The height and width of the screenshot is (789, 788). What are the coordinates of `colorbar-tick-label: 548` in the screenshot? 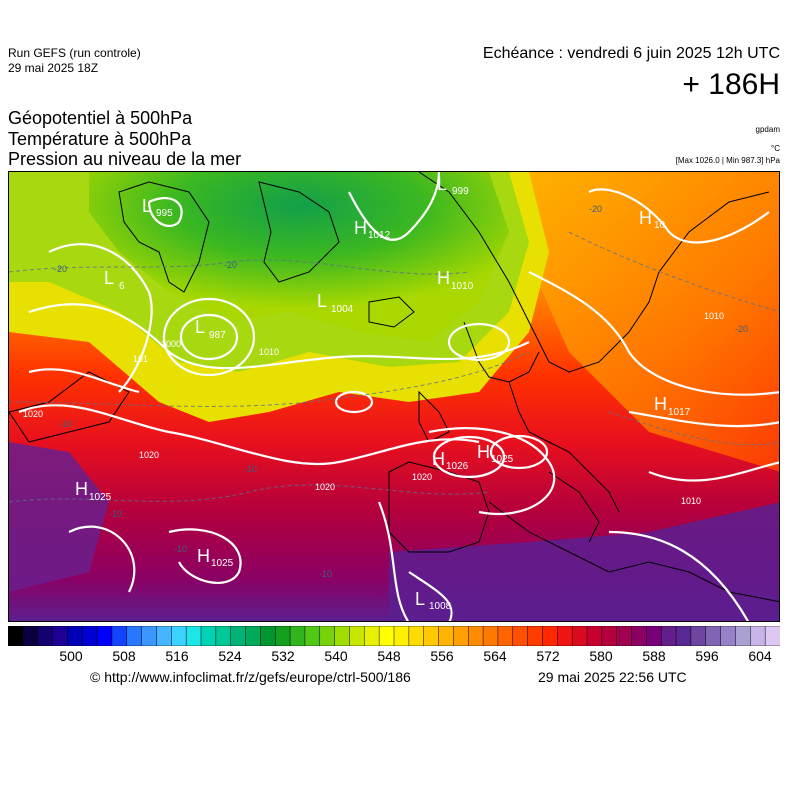 It's located at (389, 656).